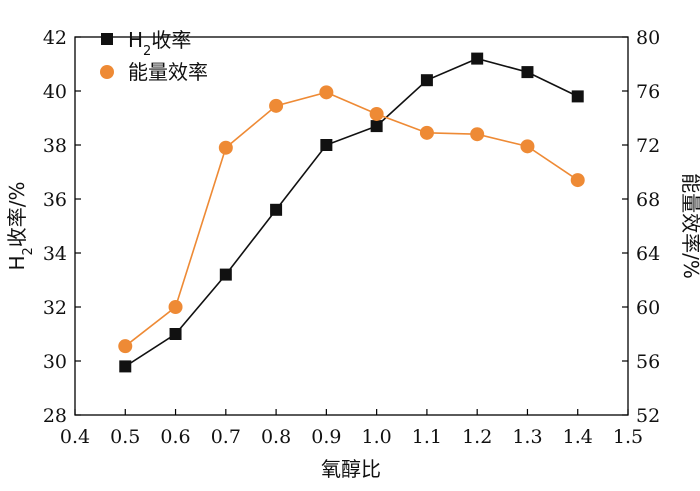  Describe the element at coordinates (578, 437) in the screenshot. I see `x-tick-label: 1.4` at that location.